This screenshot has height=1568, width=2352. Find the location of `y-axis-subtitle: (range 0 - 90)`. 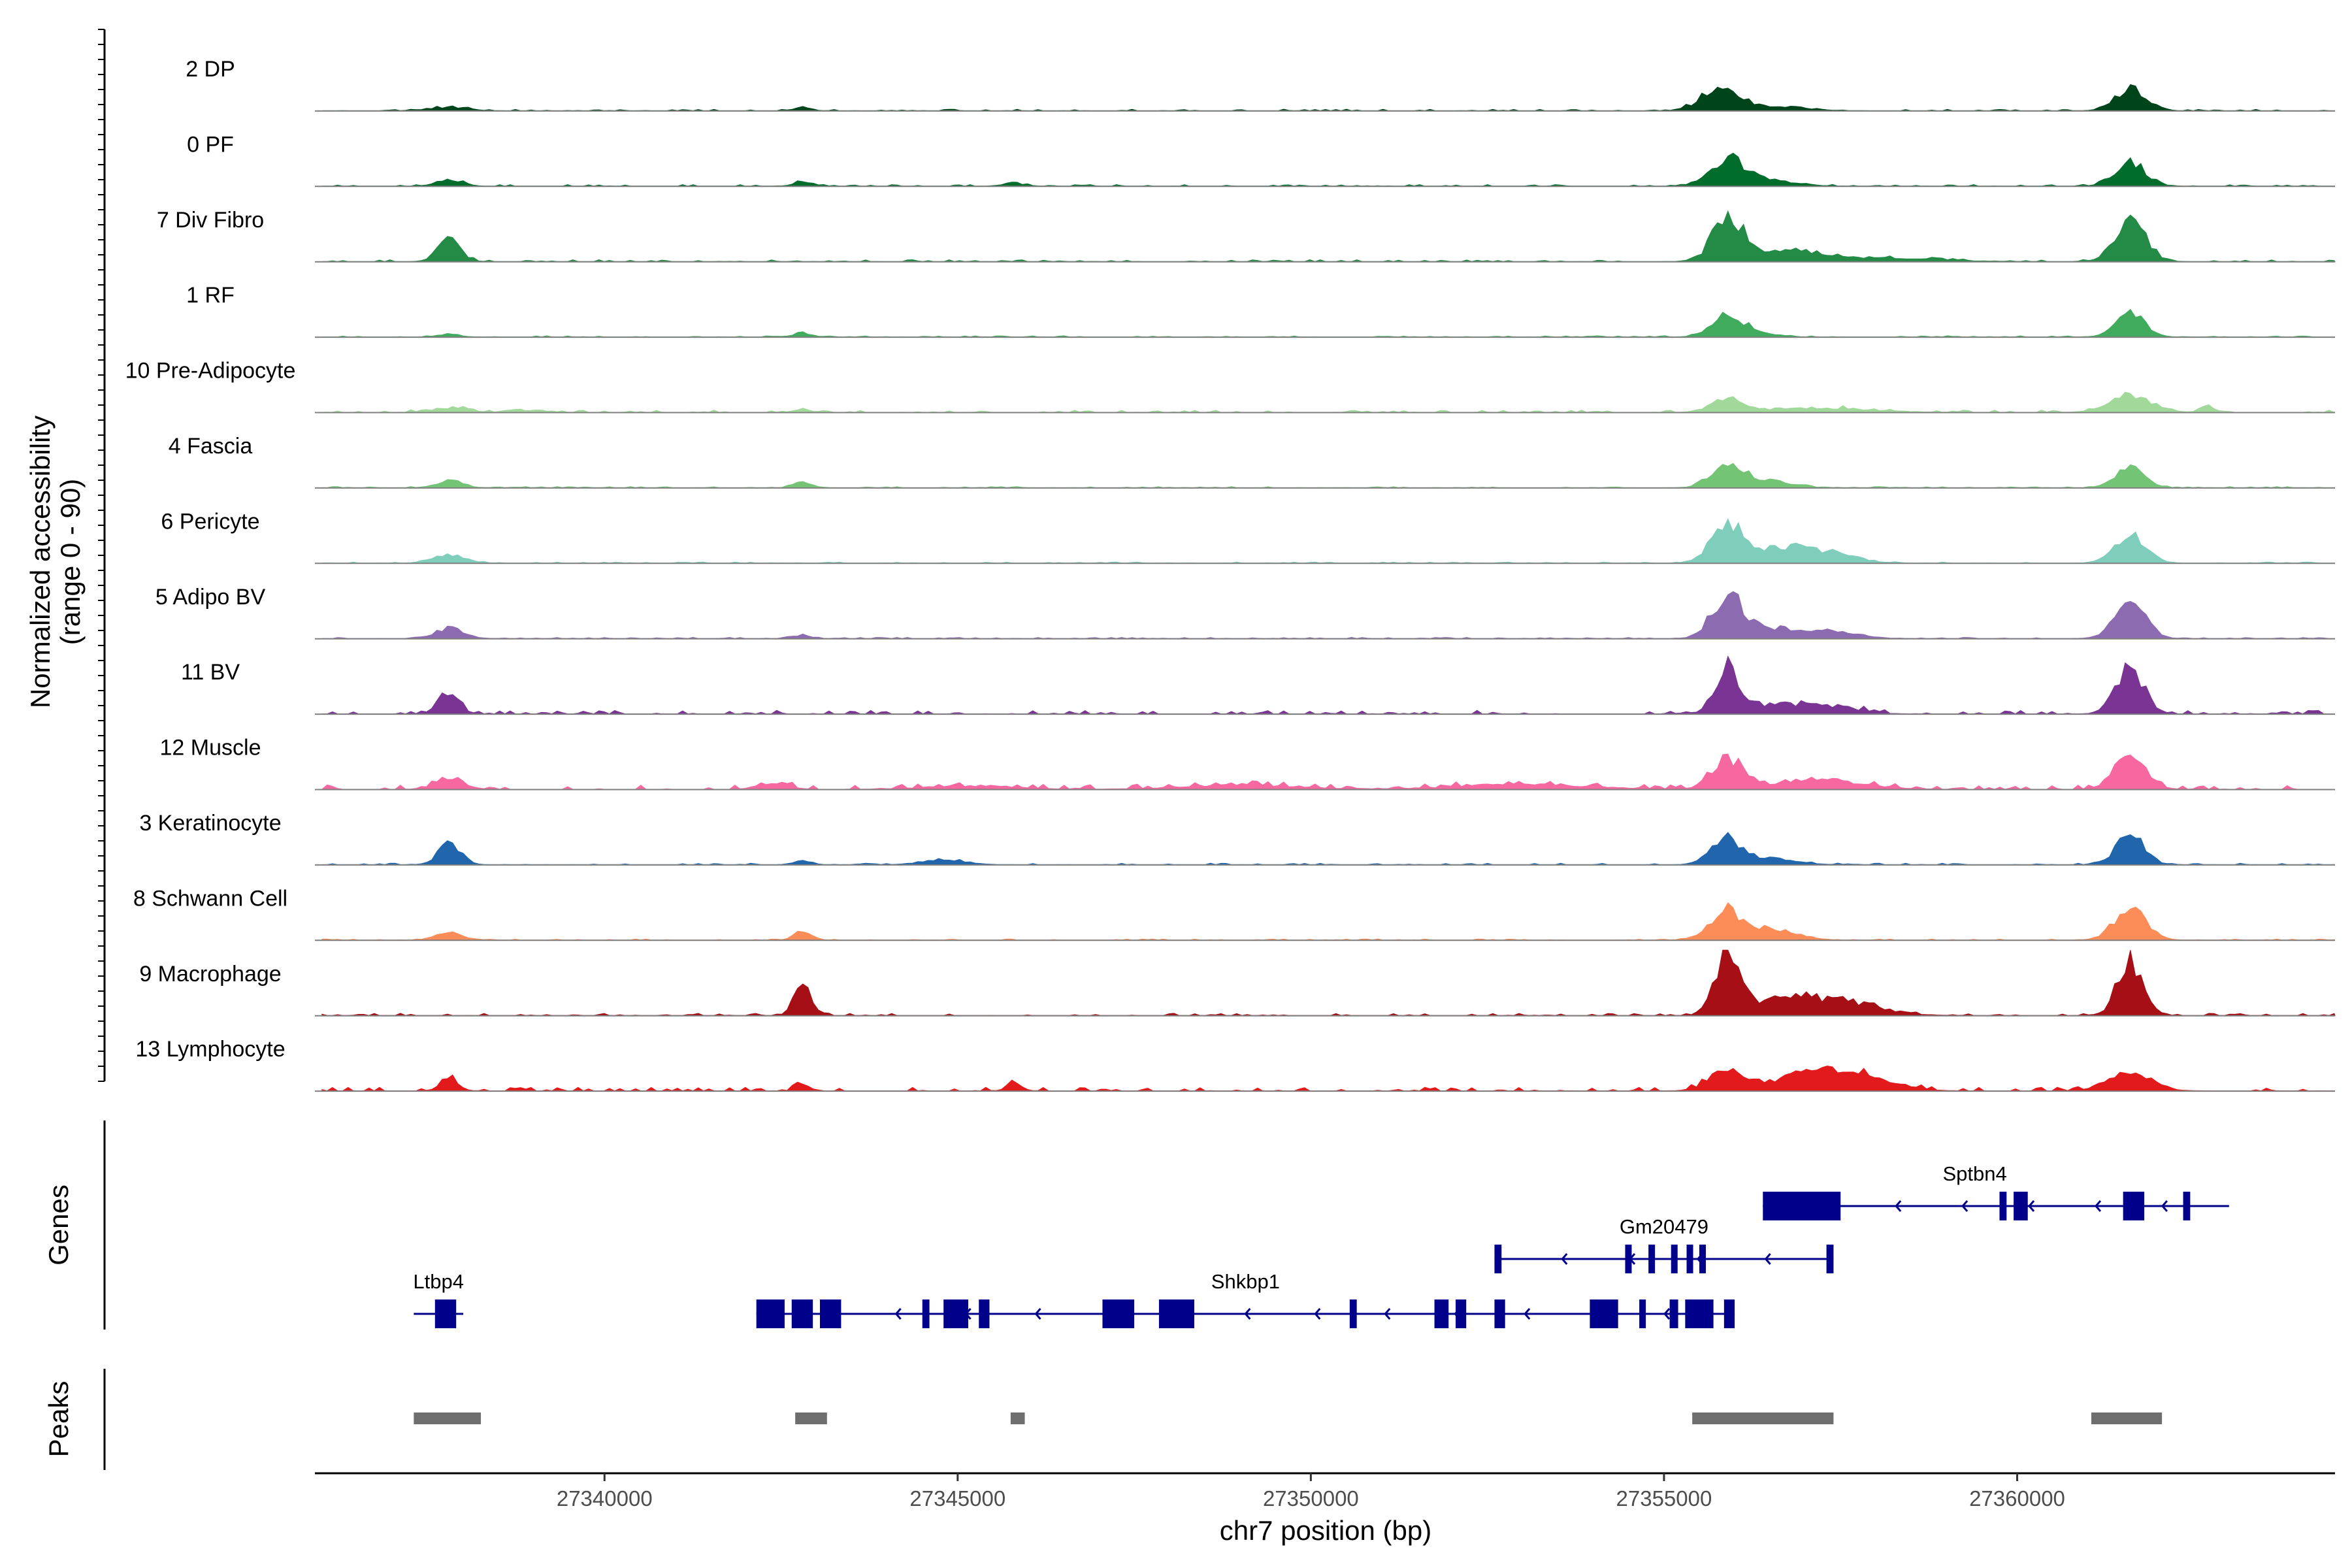

y-axis-subtitle: (range 0 - 90) is located at coordinates (70, 562).